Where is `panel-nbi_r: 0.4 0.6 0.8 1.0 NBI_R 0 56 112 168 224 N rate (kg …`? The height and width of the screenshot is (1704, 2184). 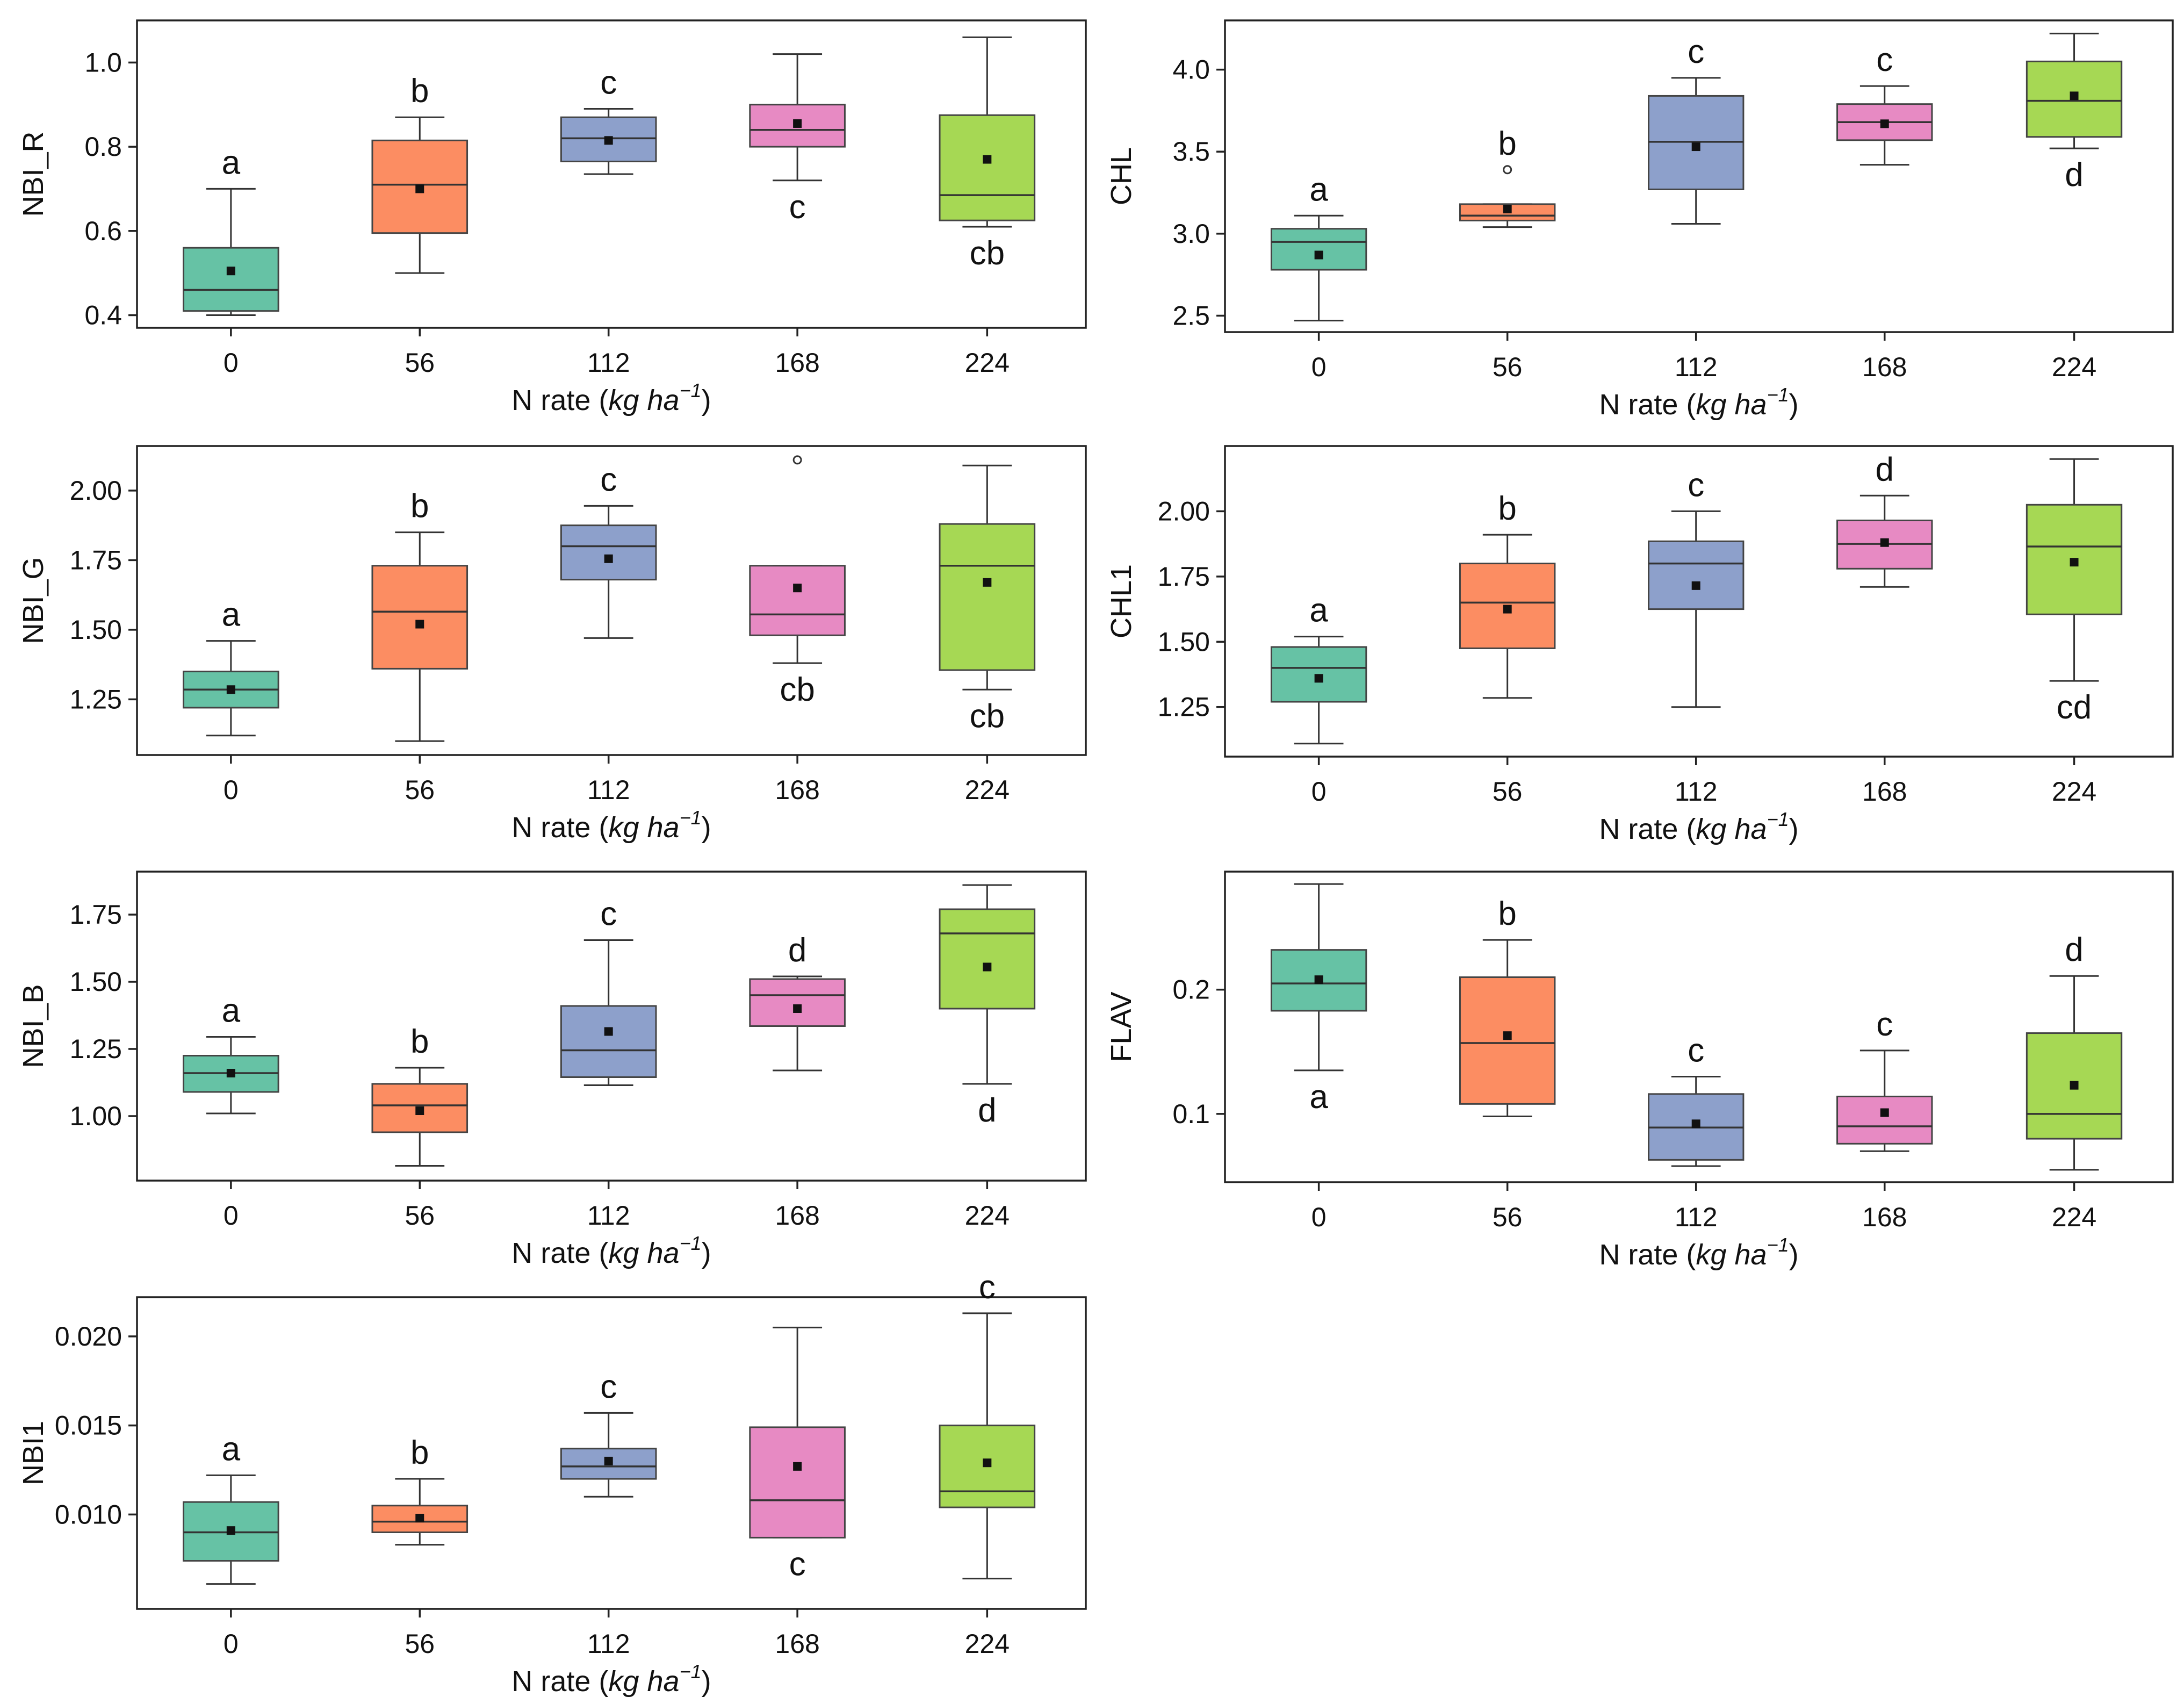
panel-nbi_r: 0.4 0.6 0.8 1.0 NBI_R 0 56 112 168 224 N rate (kg … is located at coordinates (552, 218).